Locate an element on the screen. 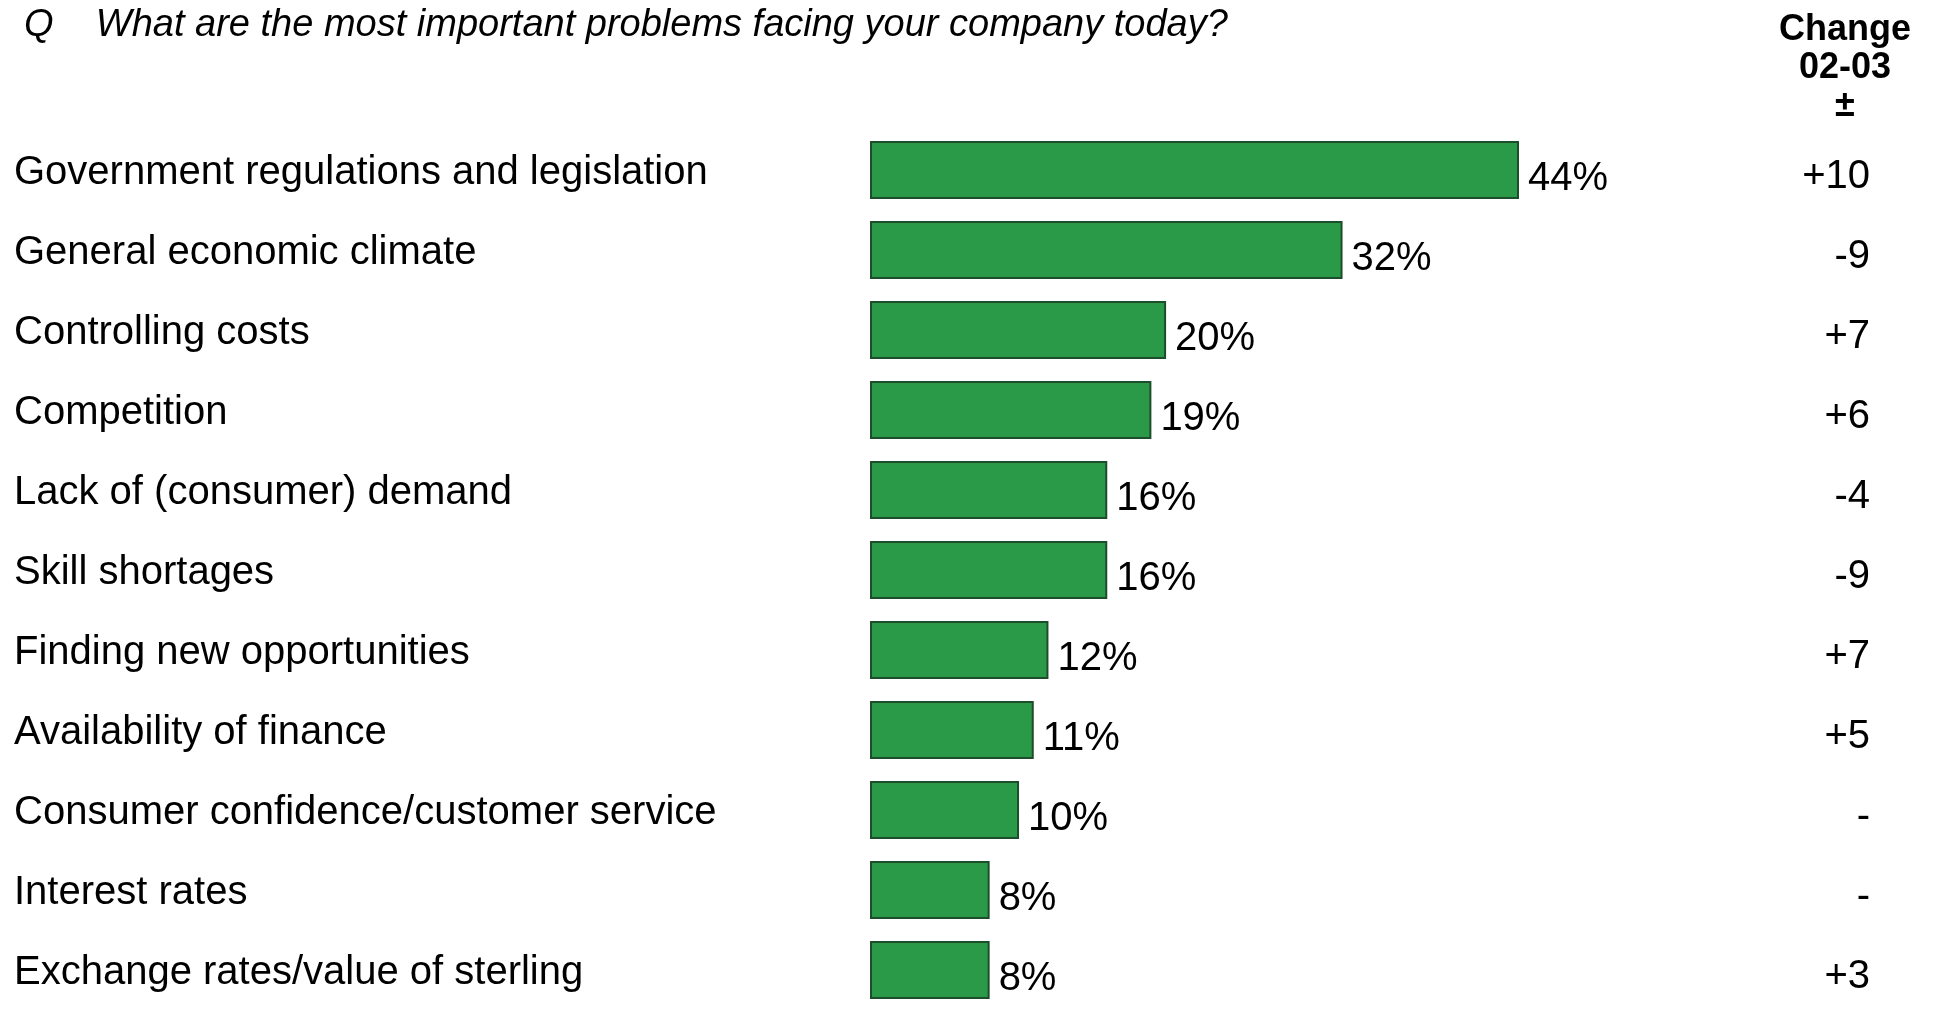 This screenshot has height=1032, width=1951. data-label: 12% is located at coordinates (1097, 656).